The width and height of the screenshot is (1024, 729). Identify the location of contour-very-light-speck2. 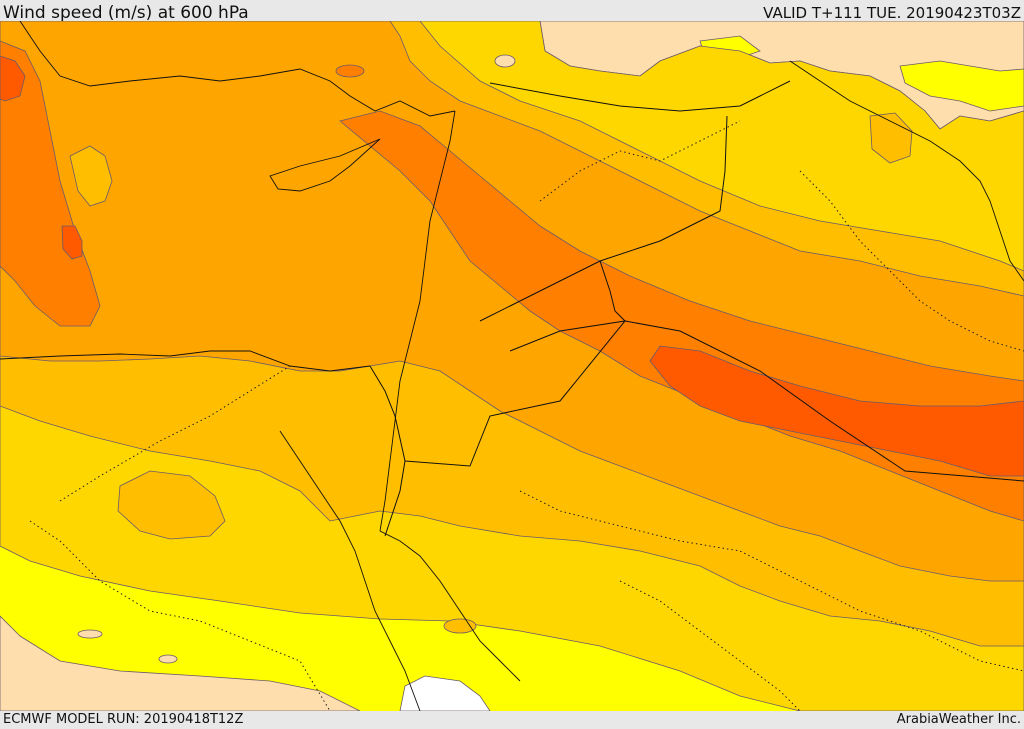
(168, 659).